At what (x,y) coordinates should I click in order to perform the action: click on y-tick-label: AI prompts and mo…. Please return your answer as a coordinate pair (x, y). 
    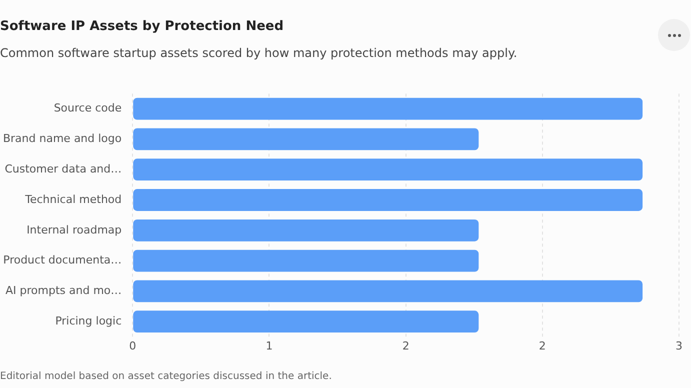
    Looking at the image, I should click on (64, 291).